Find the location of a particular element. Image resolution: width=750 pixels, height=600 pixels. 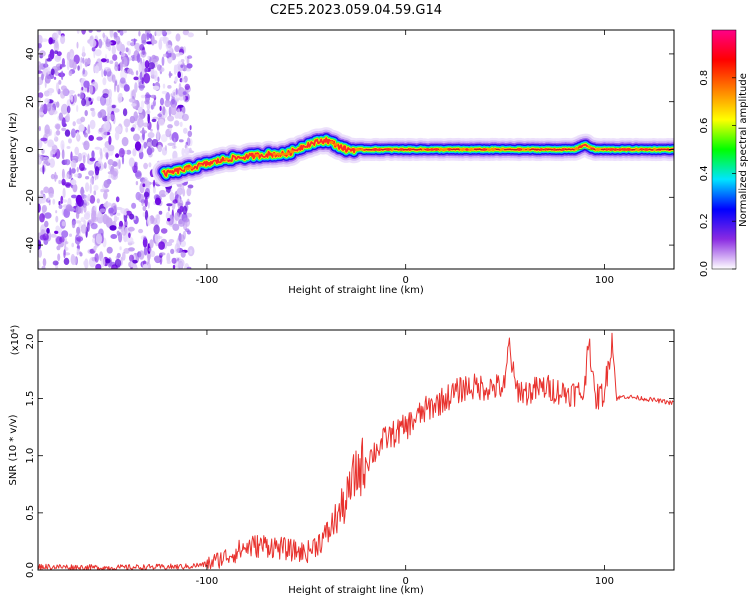

x-tick-label: 100 is located at coordinates (604, 581).